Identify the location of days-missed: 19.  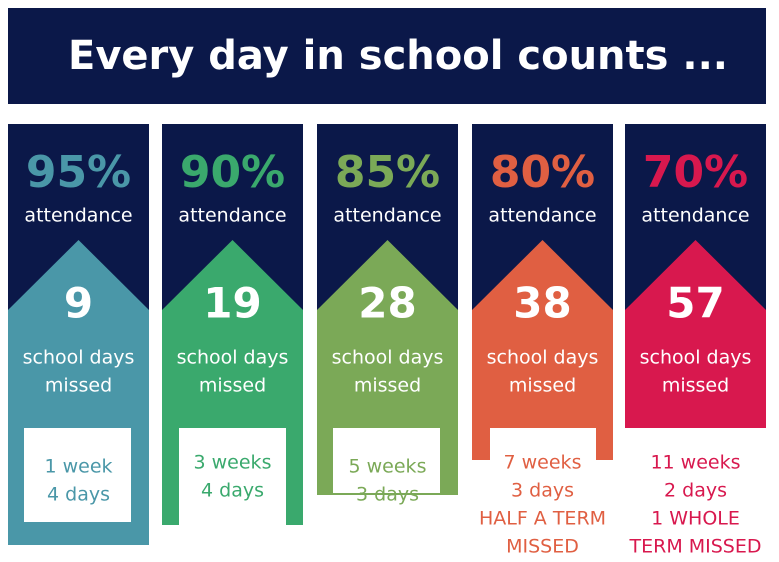
(232, 303).